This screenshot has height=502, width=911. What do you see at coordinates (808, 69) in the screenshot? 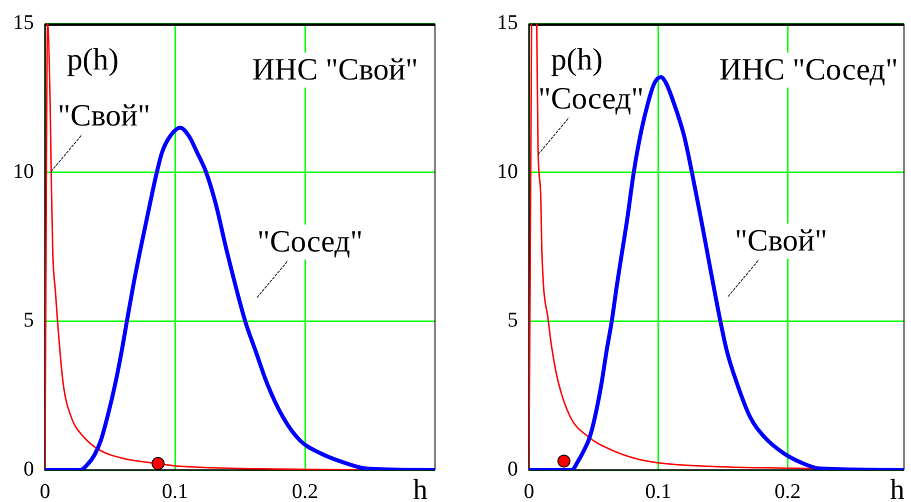
I see `text: ИНС "Сосед"` at bounding box center [808, 69].